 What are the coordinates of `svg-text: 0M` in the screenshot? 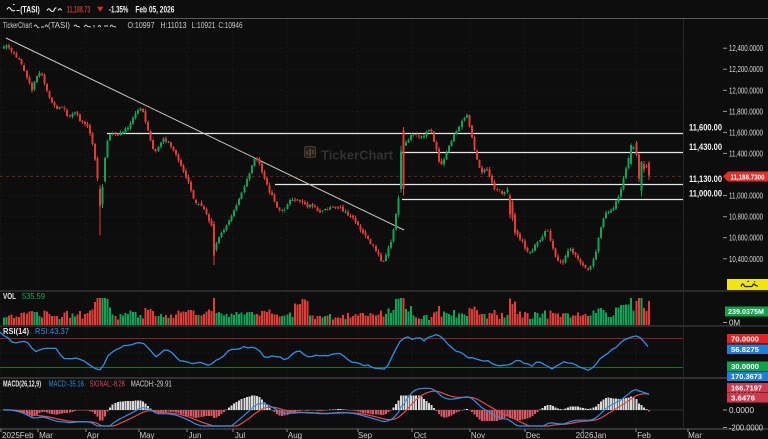 It's located at (734, 323).